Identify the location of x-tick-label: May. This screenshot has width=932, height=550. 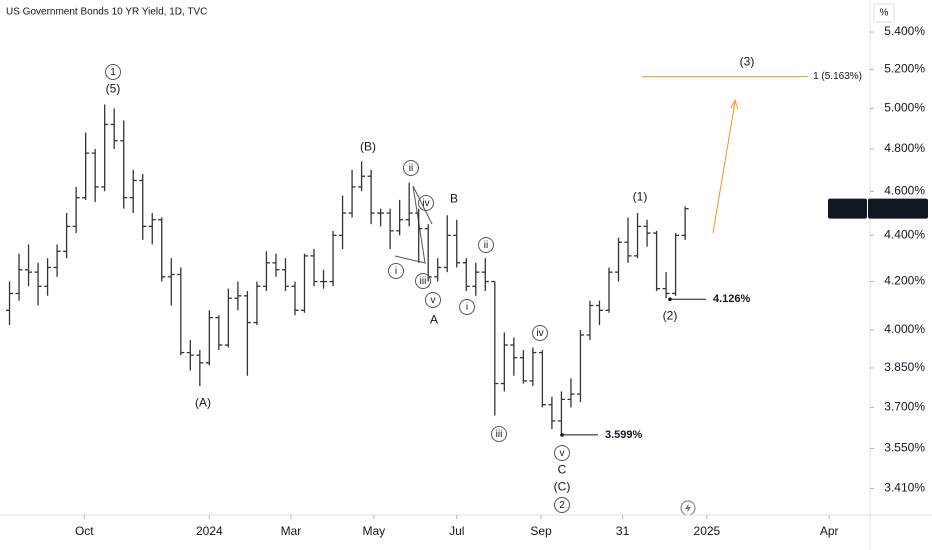
(373, 531).